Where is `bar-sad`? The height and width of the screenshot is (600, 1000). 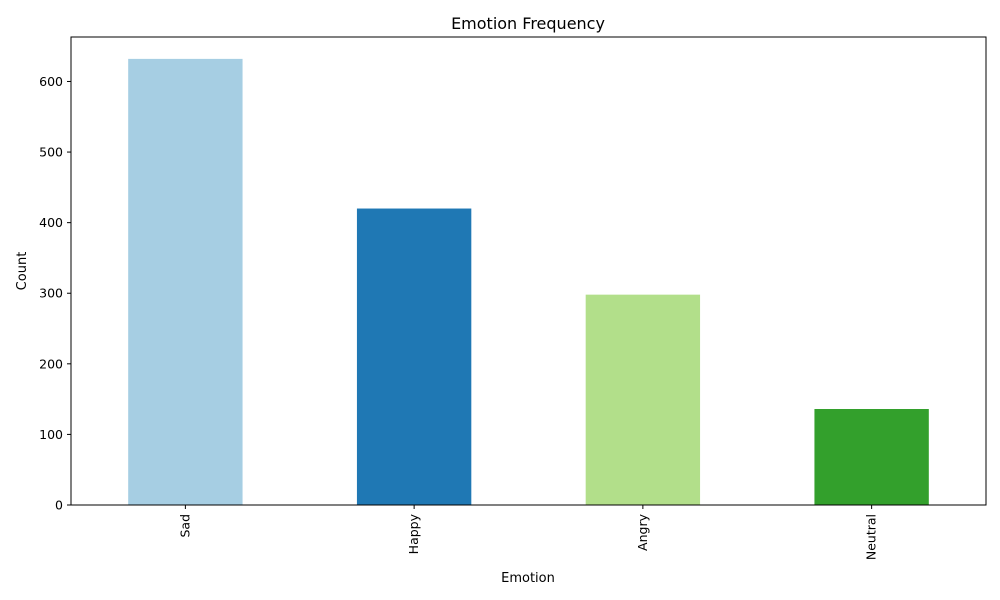 bar-sad is located at coordinates (185, 281).